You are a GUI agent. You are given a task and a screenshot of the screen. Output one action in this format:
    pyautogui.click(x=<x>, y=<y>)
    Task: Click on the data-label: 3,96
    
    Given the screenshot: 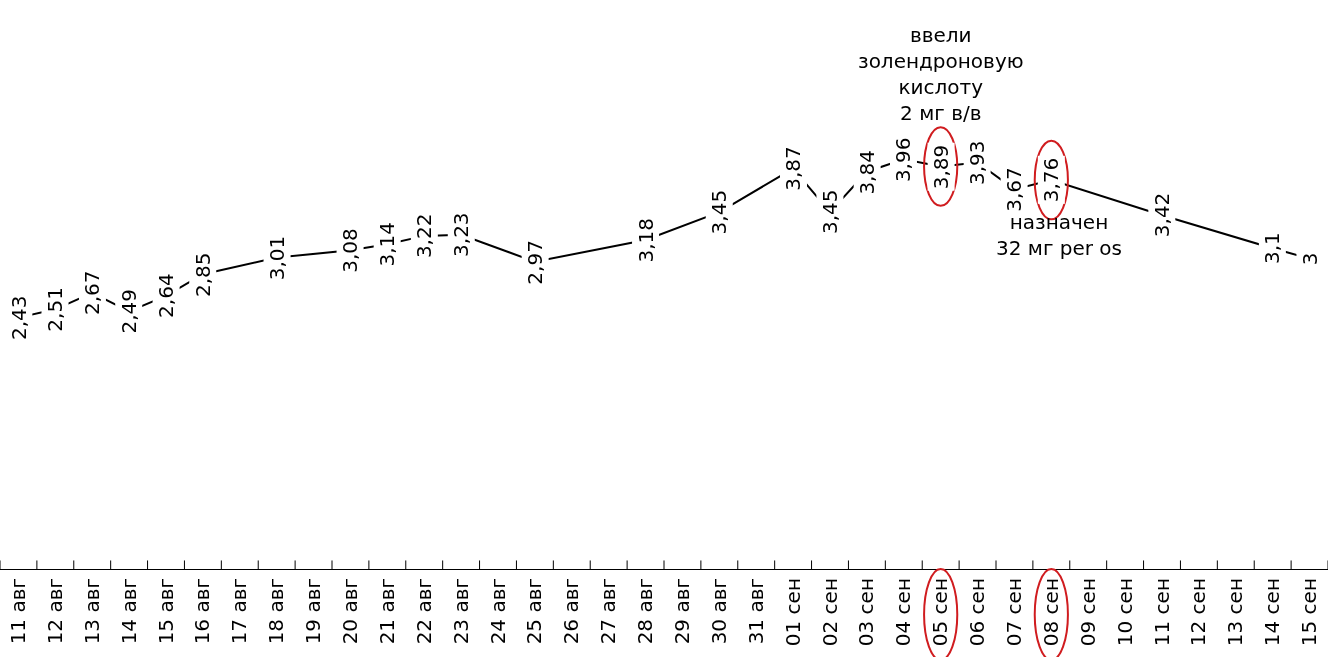 What is the action you would take?
    pyautogui.click(x=903, y=160)
    